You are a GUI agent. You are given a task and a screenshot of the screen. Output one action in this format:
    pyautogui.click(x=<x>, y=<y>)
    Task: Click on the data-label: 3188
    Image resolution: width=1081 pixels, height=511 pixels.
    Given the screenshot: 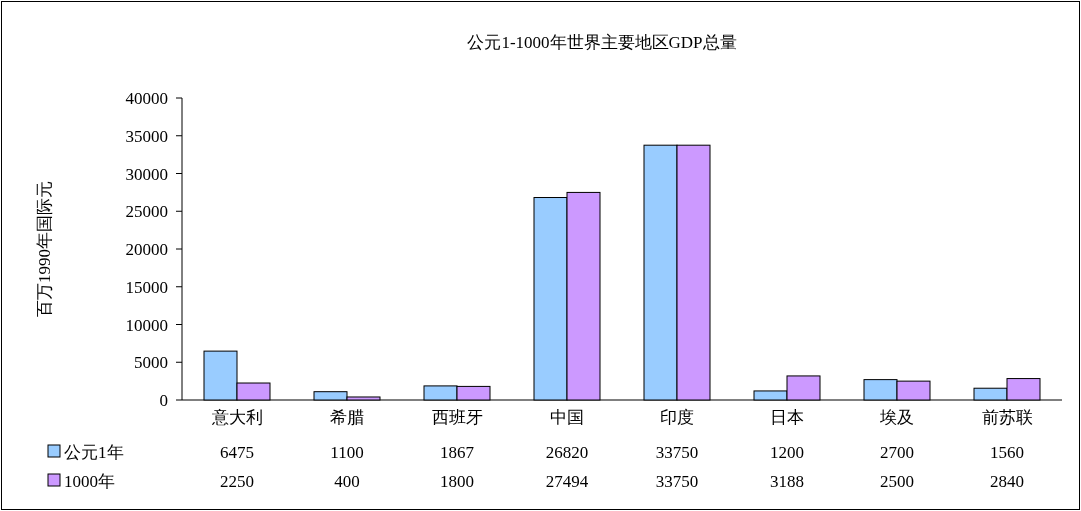 What is the action you would take?
    pyautogui.click(x=787, y=481)
    